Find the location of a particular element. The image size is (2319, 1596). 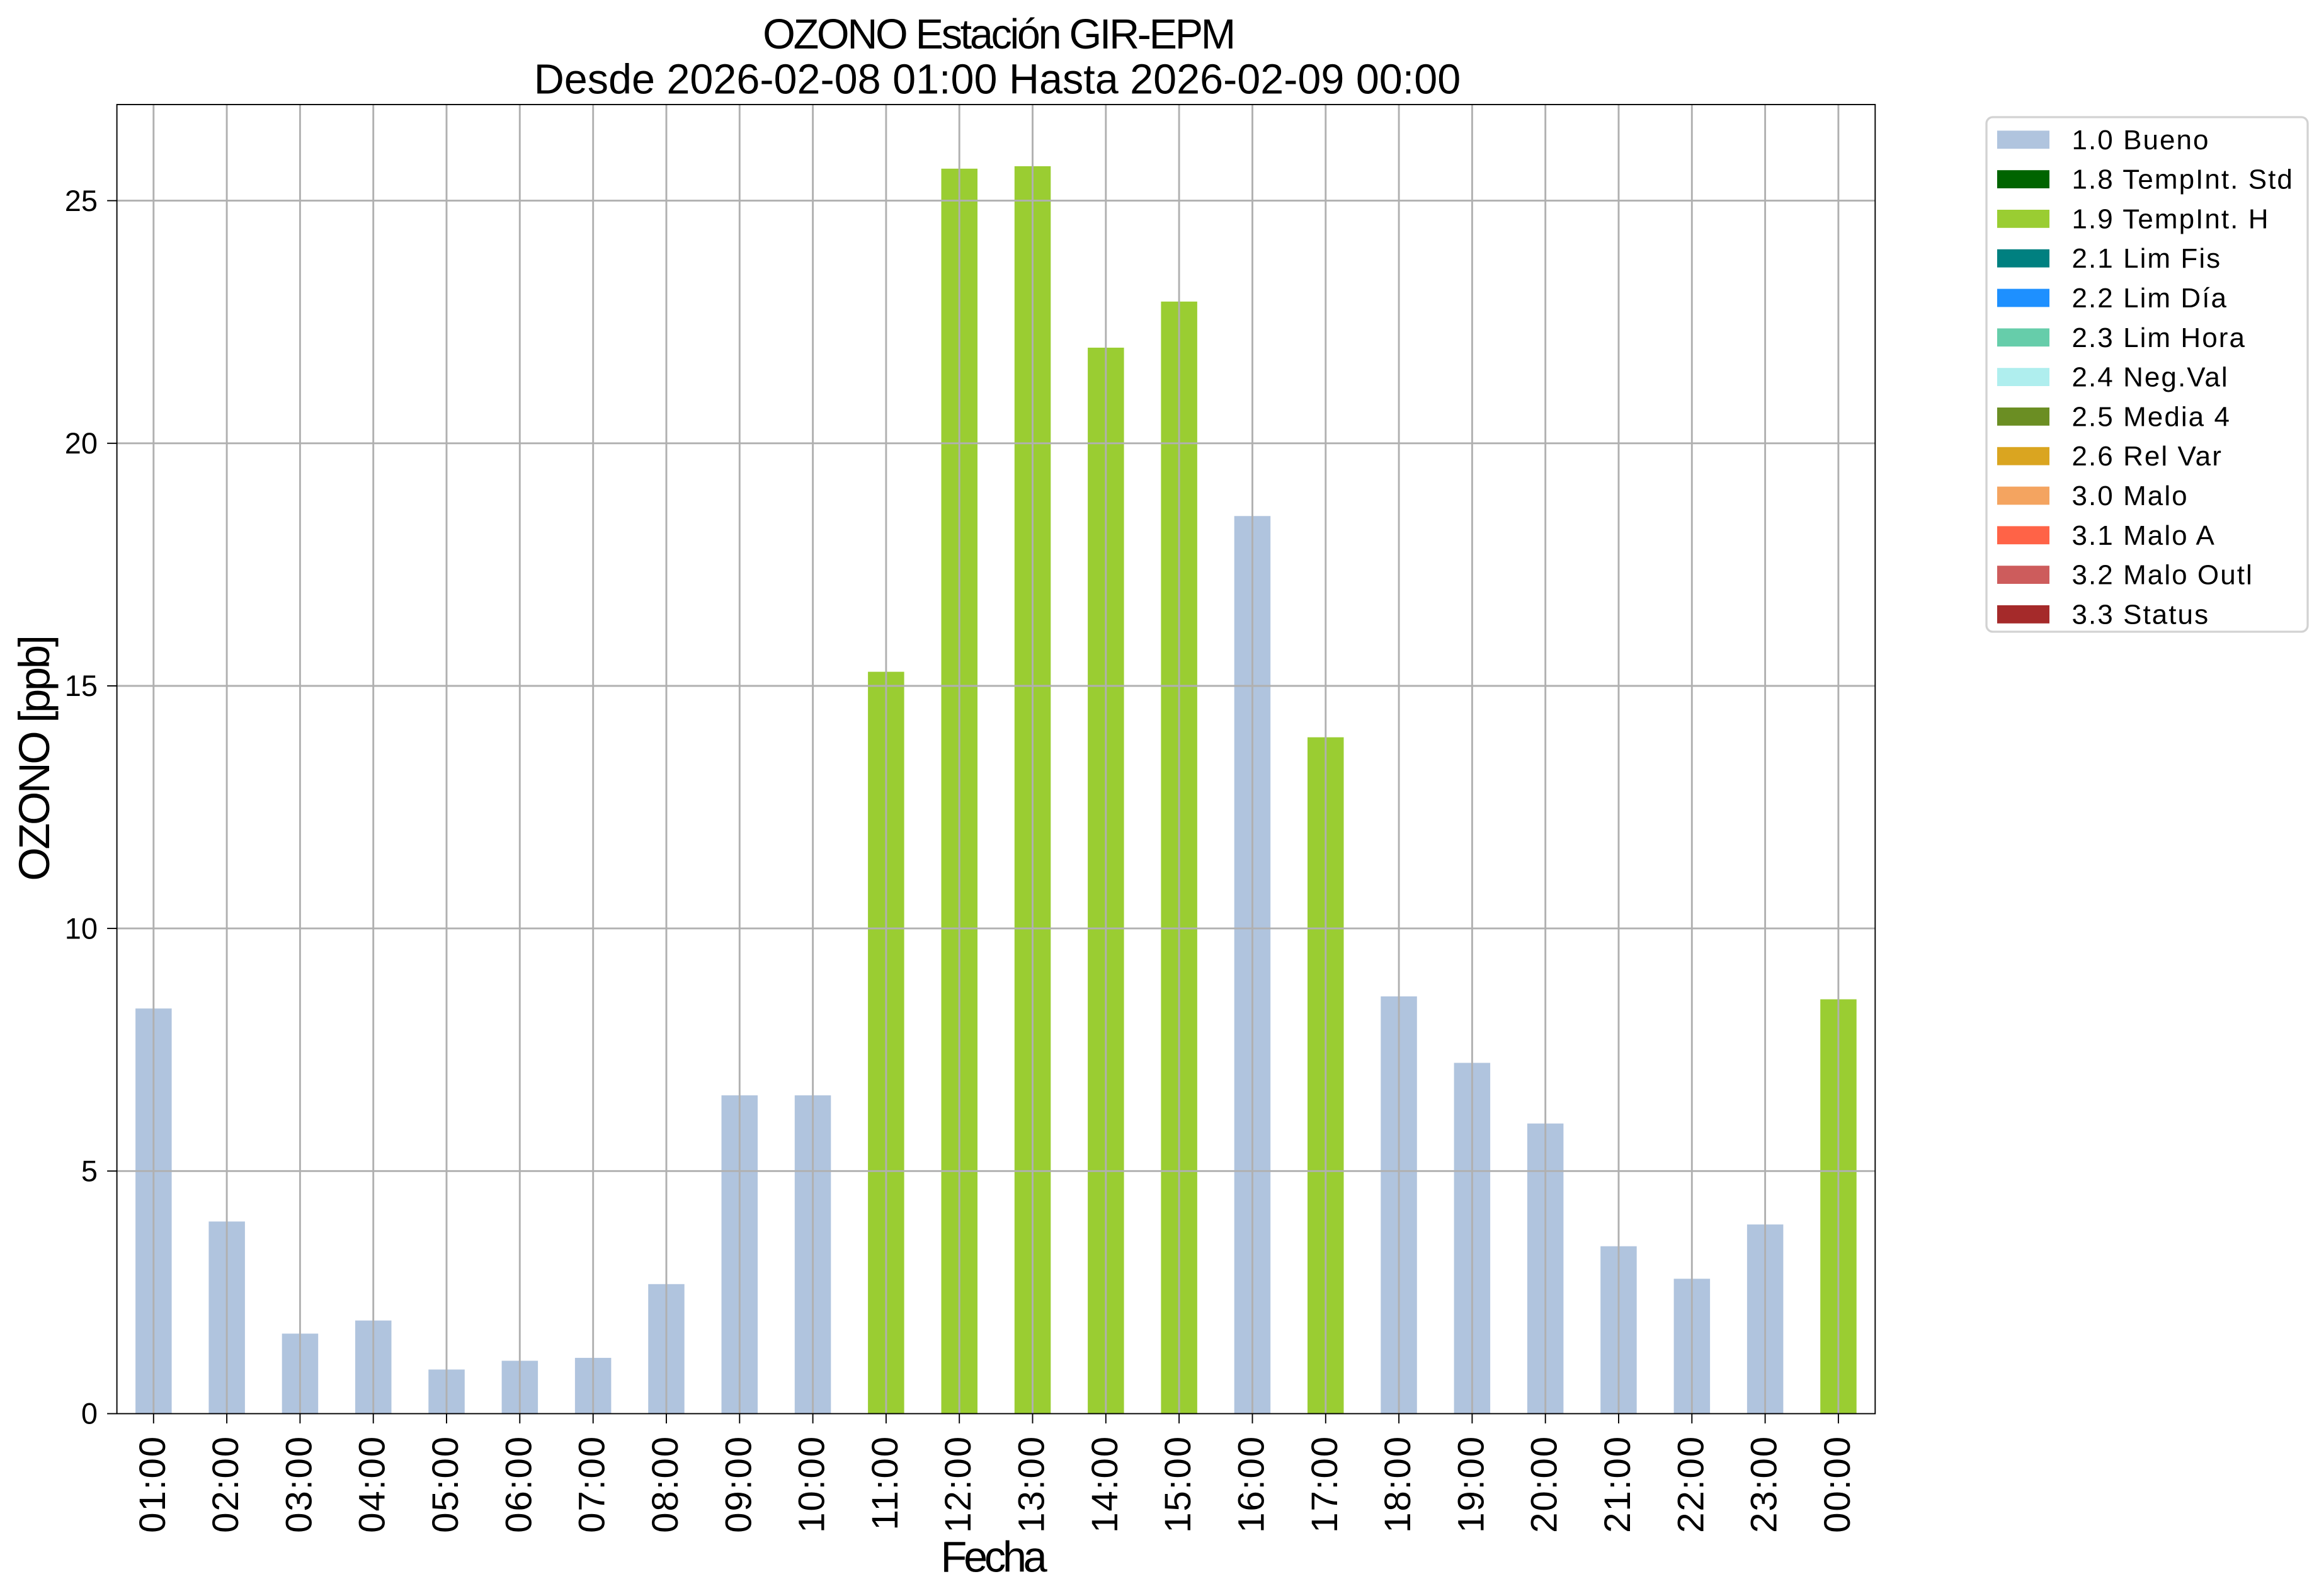

svg-text: 17:00 is located at coordinates (1324, 1484).